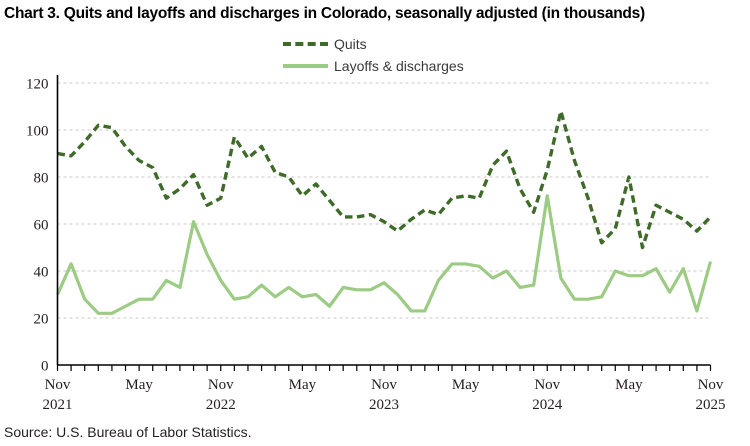  I want to click on source-note: Source: U.S. Bureau of Labor Statistics., so click(128, 432).